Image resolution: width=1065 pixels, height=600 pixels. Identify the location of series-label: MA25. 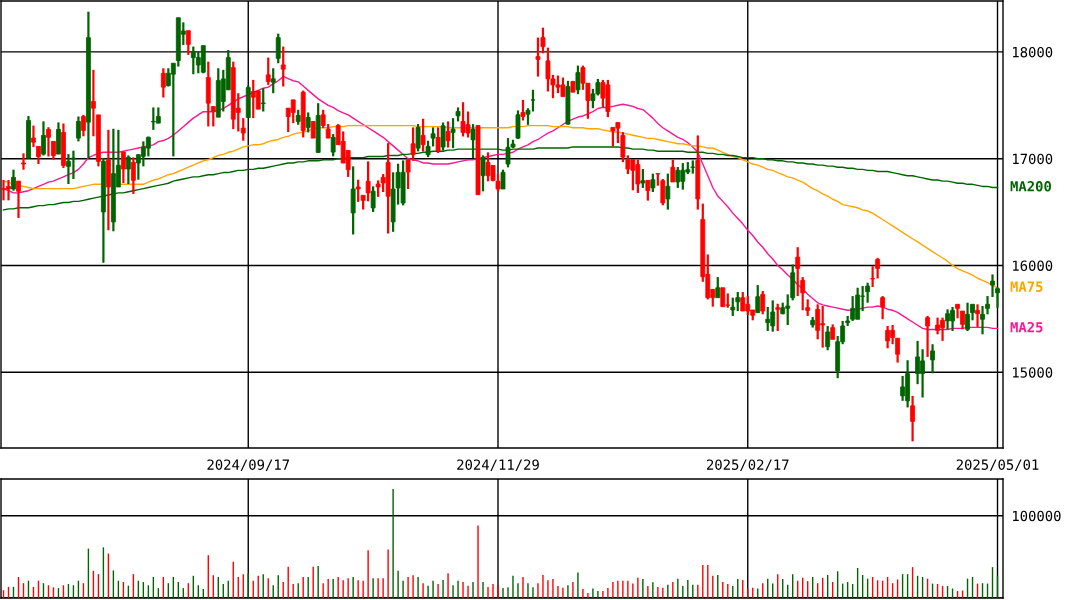
(1026, 327).